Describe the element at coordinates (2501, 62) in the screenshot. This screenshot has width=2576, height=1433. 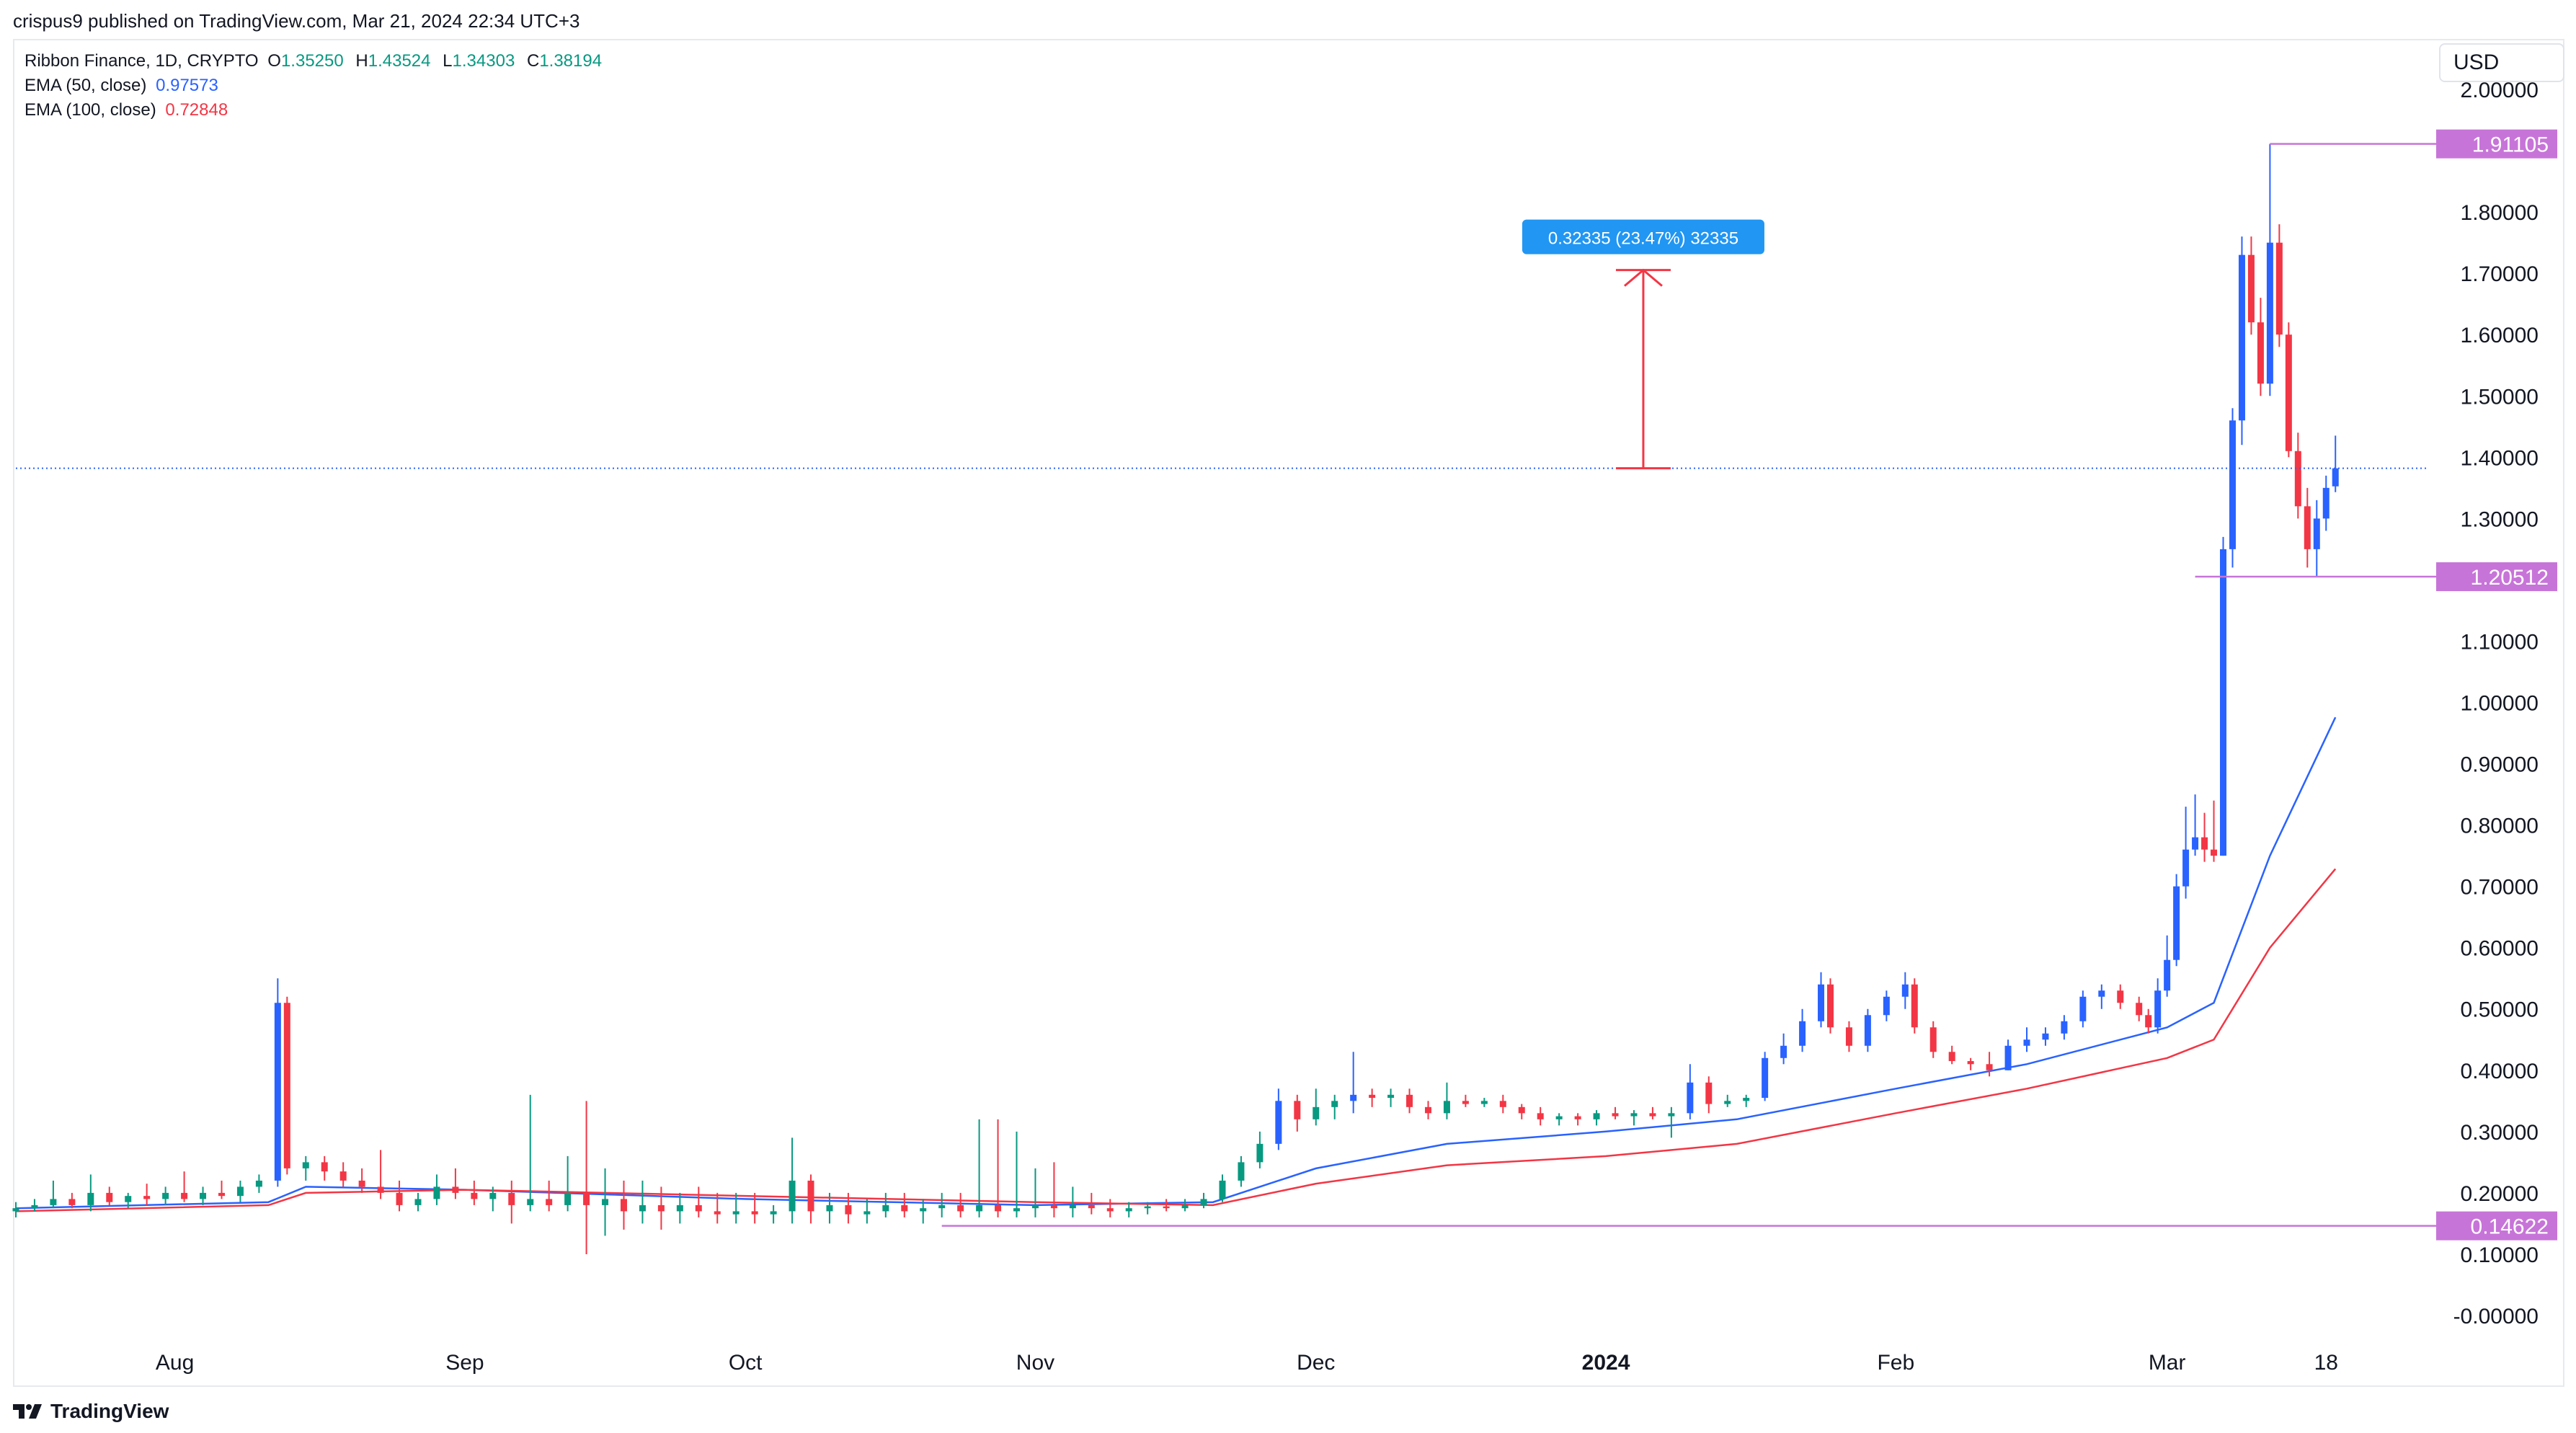
I see `currency-selector: USD` at that location.